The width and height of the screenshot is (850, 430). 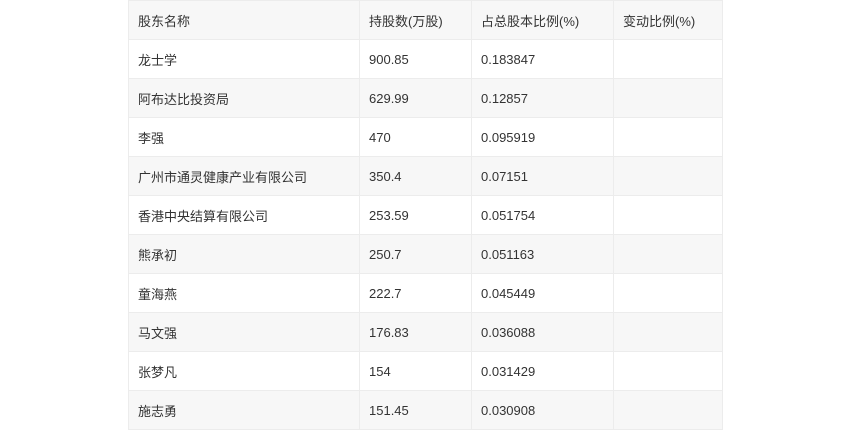 What do you see at coordinates (542, 176) in the screenshot?
I see `cell-share-ratio: 0.07151` at bounding box center [542, 176].